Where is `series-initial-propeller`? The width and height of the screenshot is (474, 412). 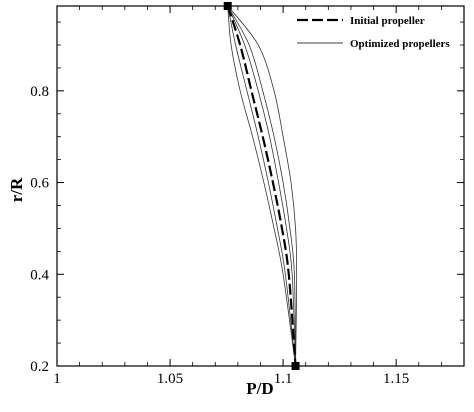 series-initial-propeller is located at coordinates (261, 186).